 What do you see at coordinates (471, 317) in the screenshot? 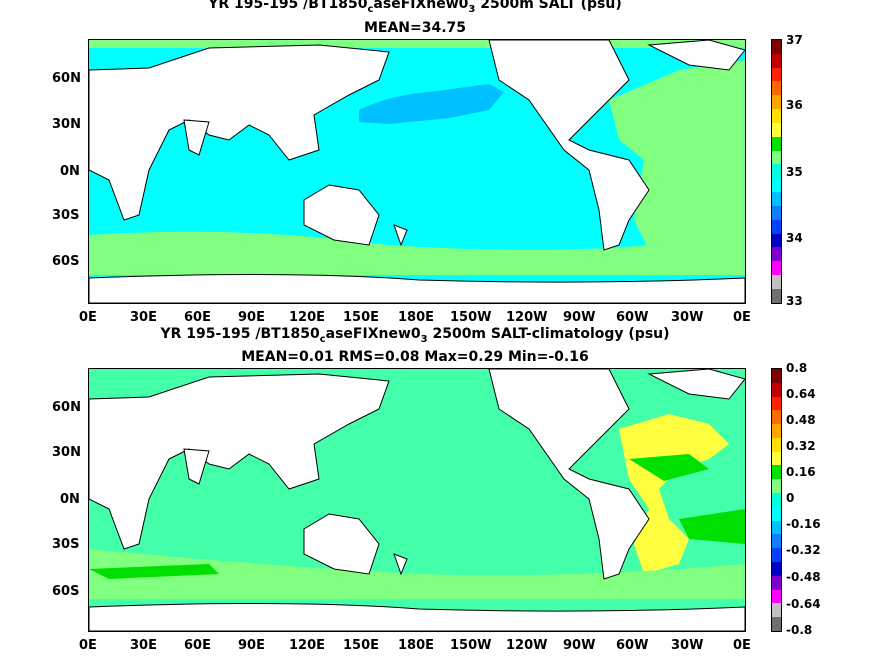
I see `p1-lon-tick: 150W` at bounding box center [471, 317].